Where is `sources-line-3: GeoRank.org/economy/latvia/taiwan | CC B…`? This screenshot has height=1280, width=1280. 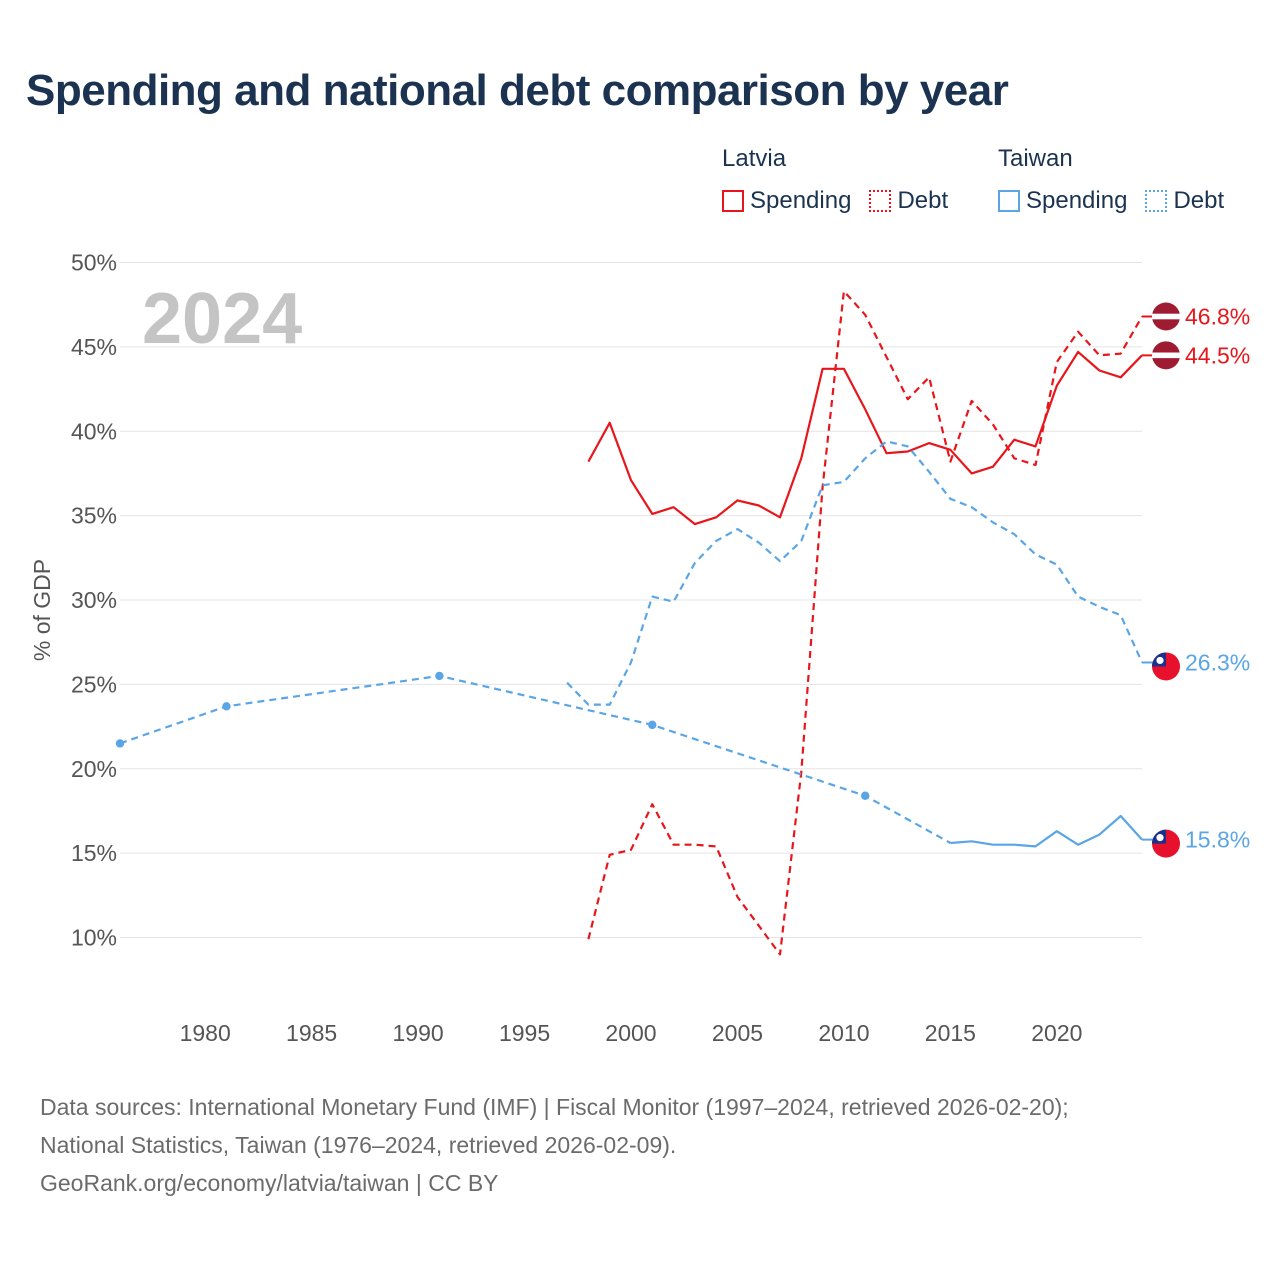 sources-line-3: GeoRank.org/economy/latvia/taiwan | CC B… is located at coordinates (269, 1183).